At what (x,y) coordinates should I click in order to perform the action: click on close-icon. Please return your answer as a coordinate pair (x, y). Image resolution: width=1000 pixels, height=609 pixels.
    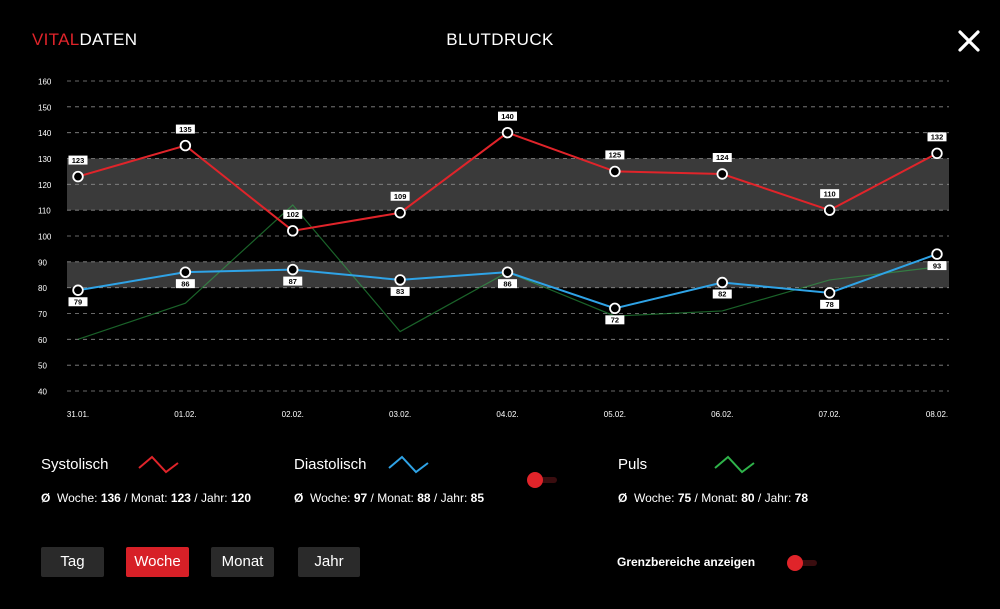
    Looking at the image, I should click on (969, 41).